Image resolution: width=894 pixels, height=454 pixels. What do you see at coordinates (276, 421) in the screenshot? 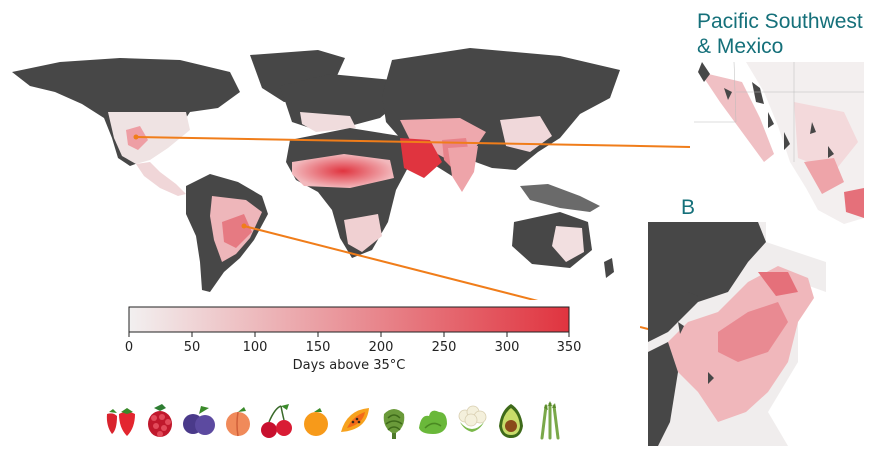
I see `cherry-icon` at bounding box center [276, 421].